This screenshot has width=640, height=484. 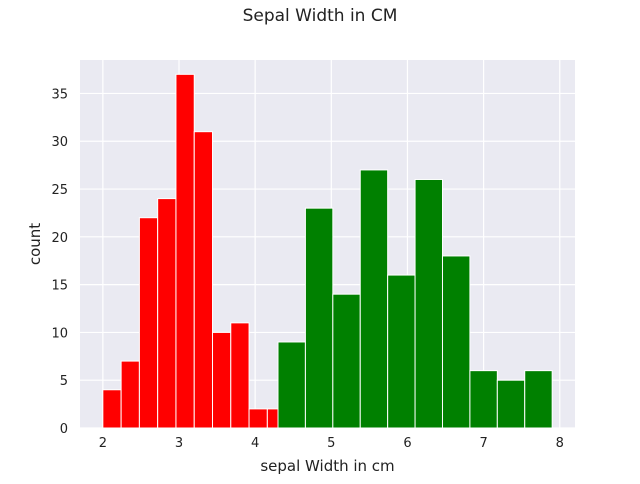 What do you see at coordinates (320, 16) in the screenshot?
I see `chart-title: Sepal Width in CM` at bounding box center [320, 16].